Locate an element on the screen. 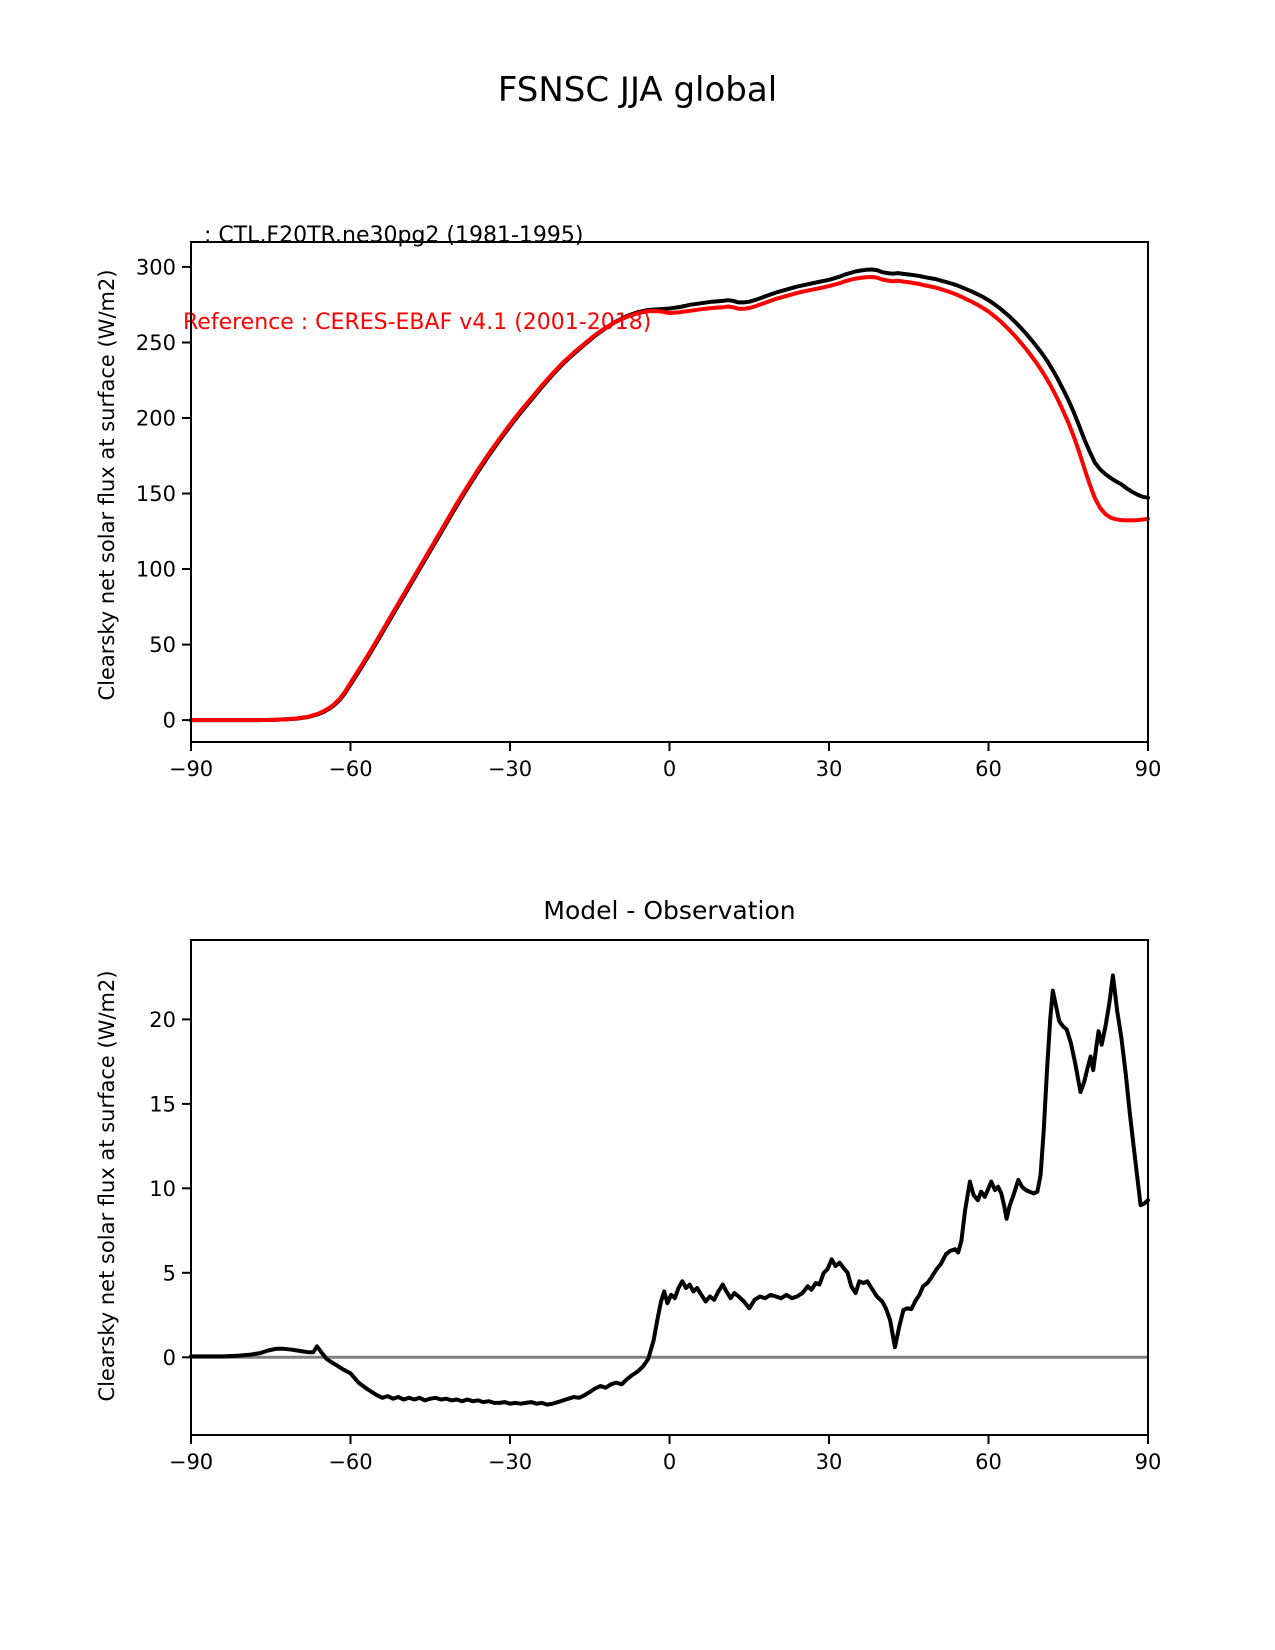 Image resolution: width=1275 pixels, height=1650 pixels. y-tick-label: 10 is located at coordinates (162, 1189).